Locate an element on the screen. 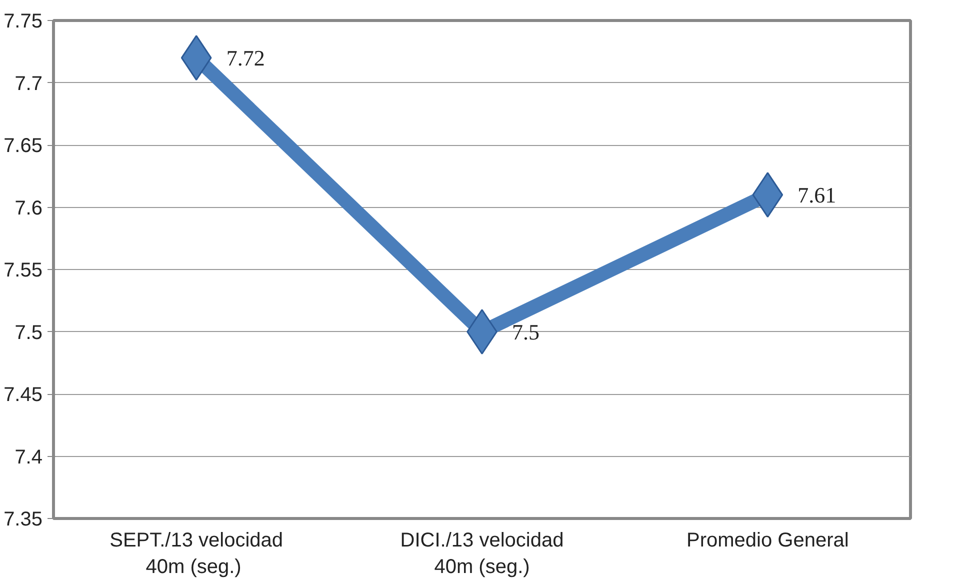  y-tick-label: 7.55 is located at coordinates (23, 271).